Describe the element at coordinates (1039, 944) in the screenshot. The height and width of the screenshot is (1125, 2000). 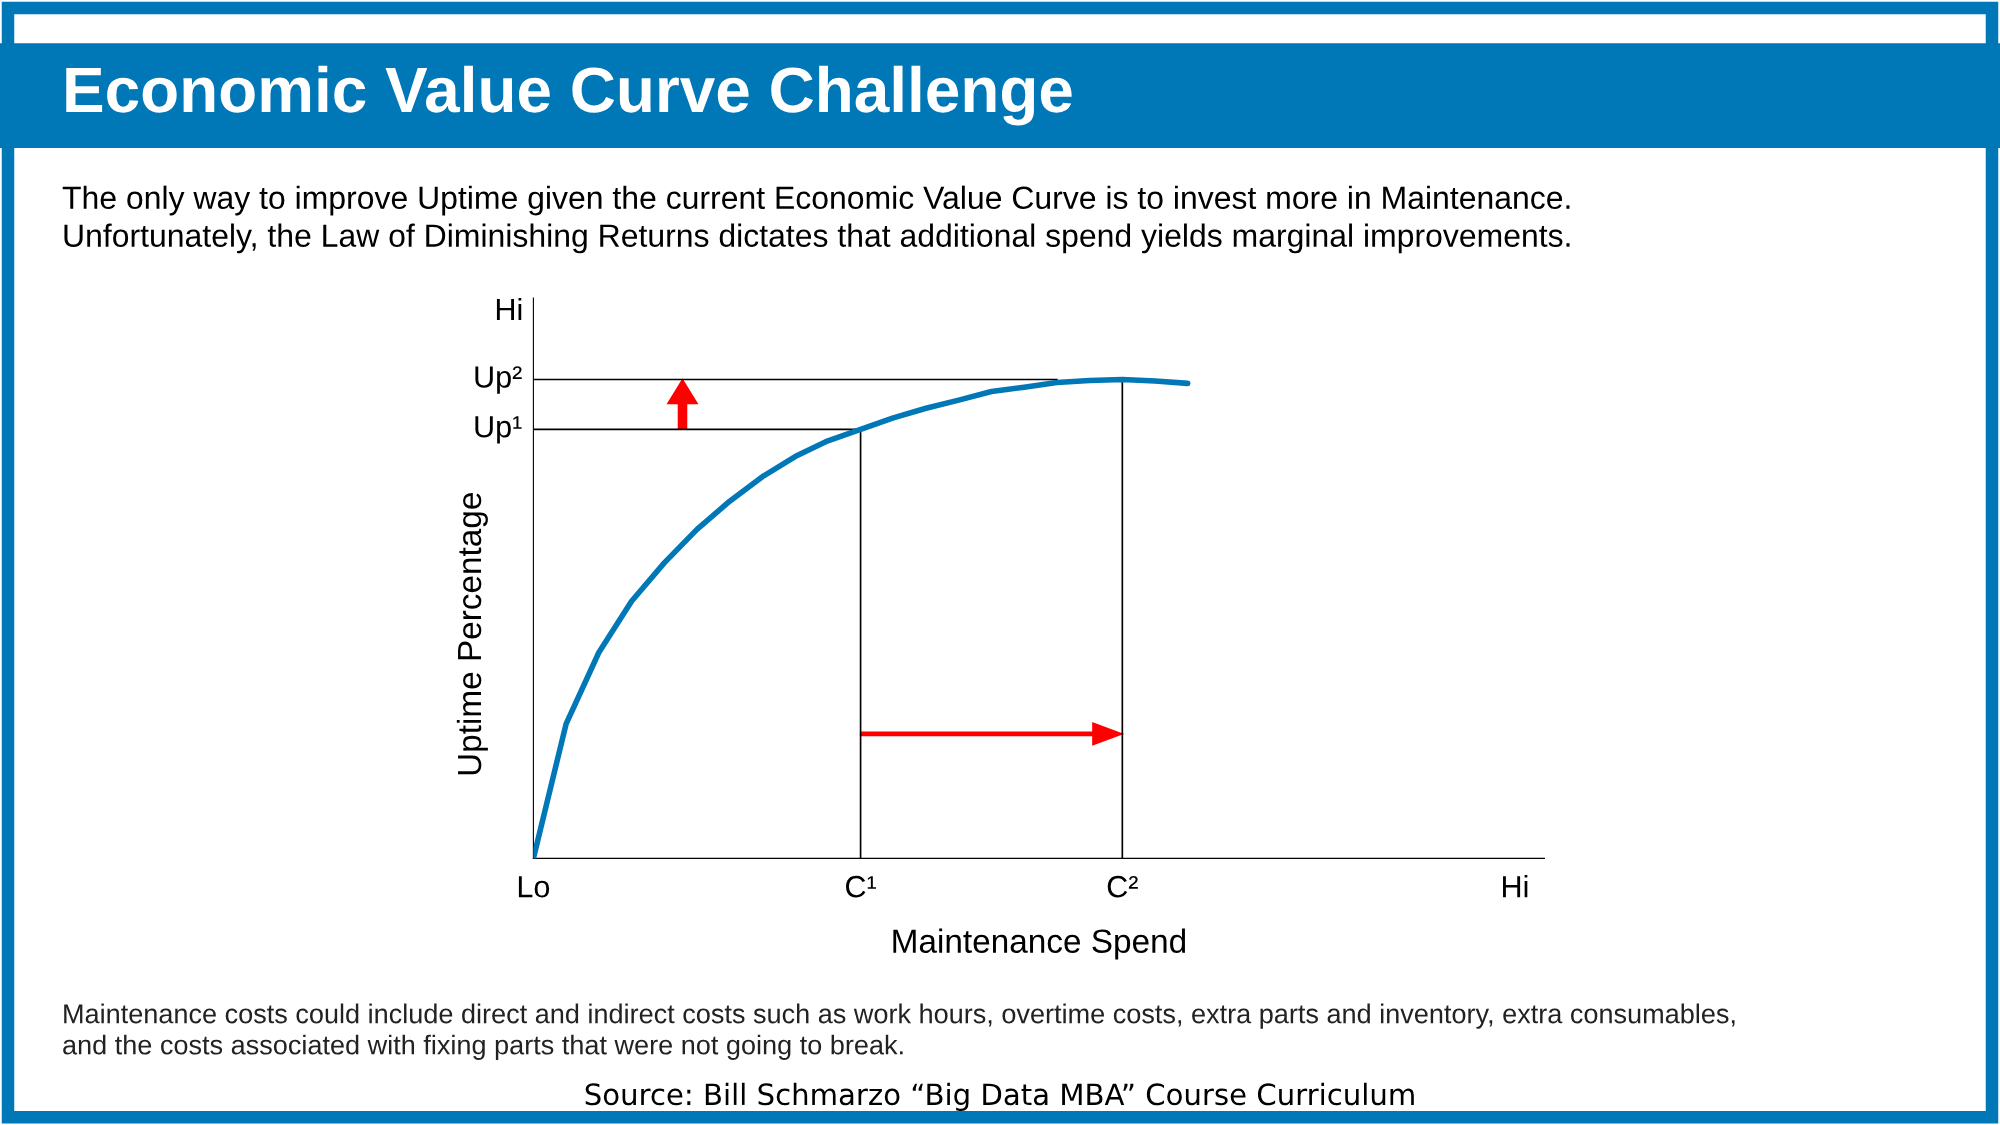
I see `x-axis-title: Maintenance Spend` at that location.